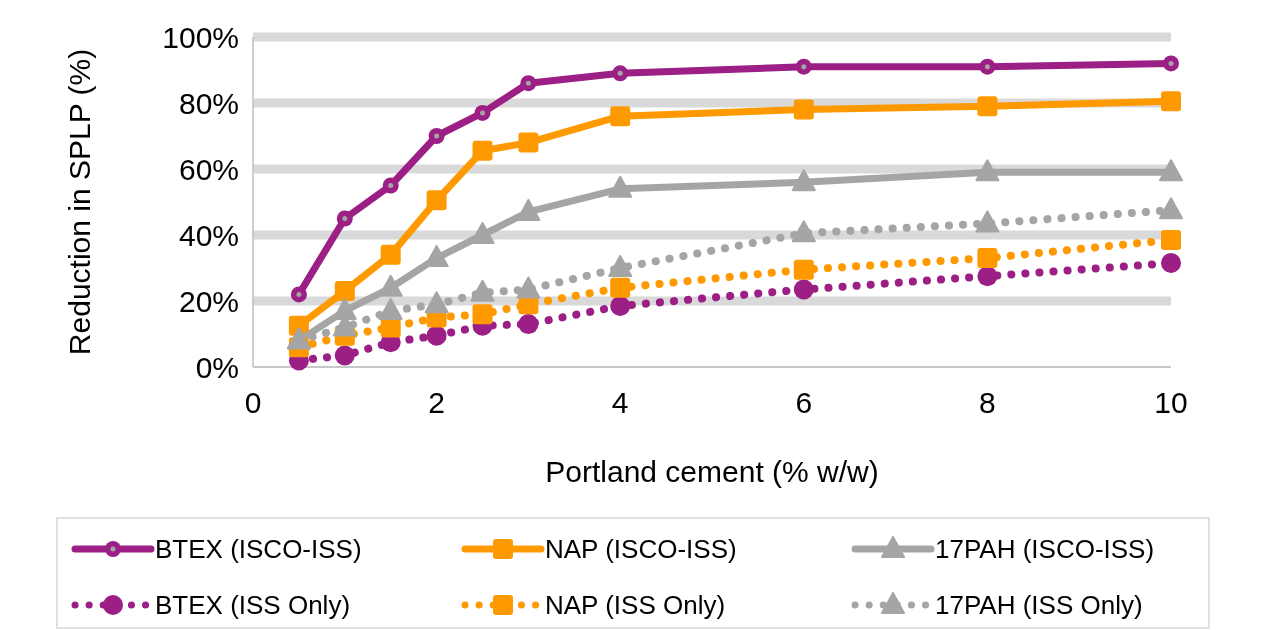  I want to click on x-tick-label: 4, so click(620, 402).